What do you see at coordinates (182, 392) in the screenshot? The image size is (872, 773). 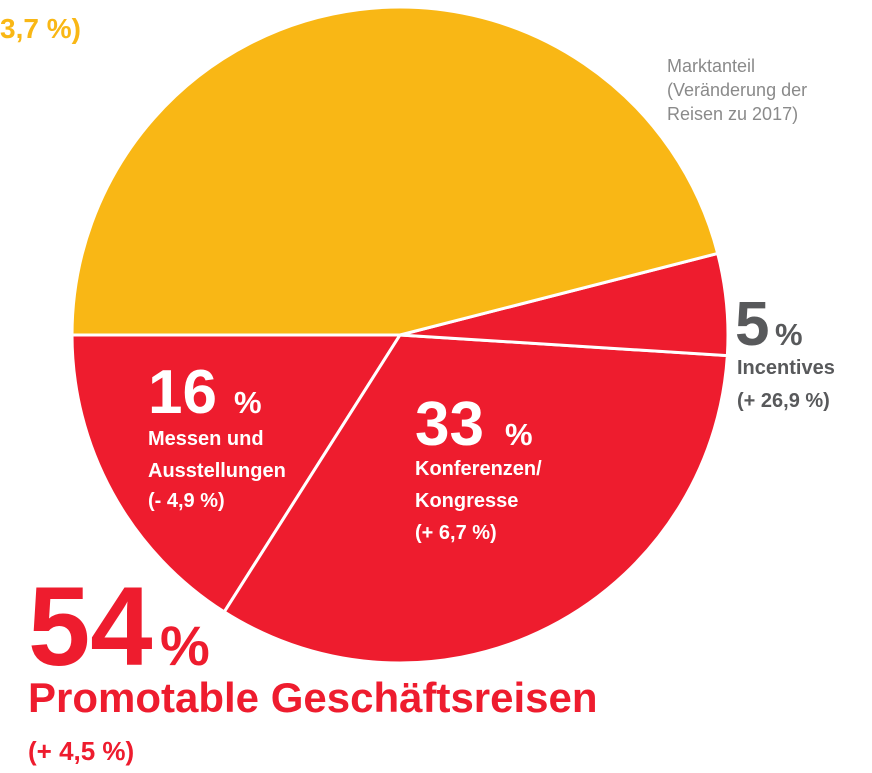 I see `value-label: 16` at bounding box center [182, 392].